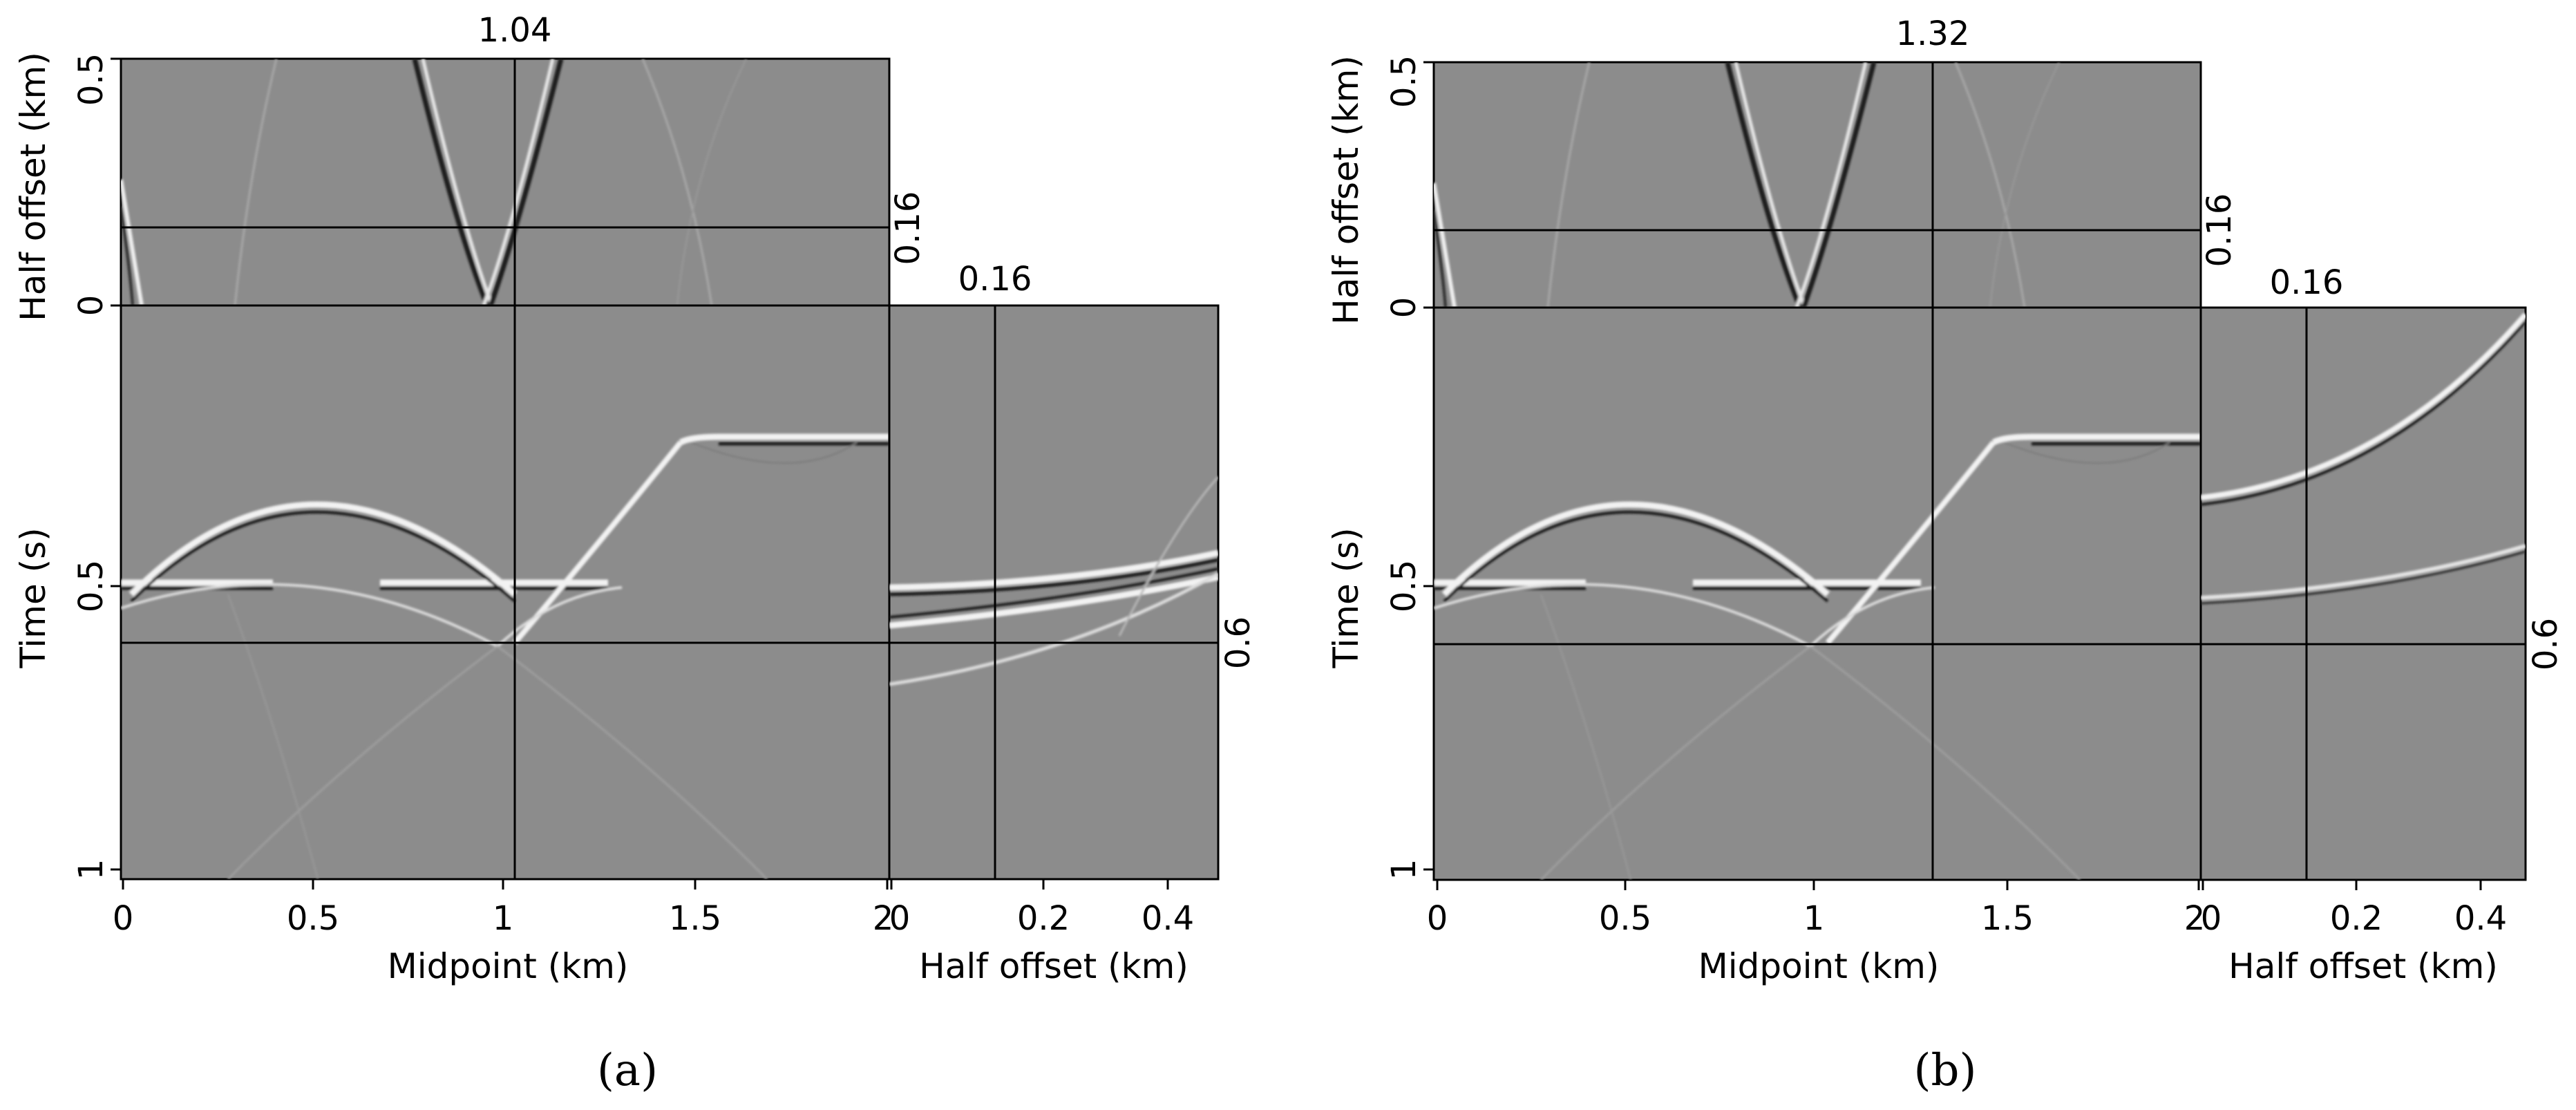  I want to click on panel-a-main-xtick: 0.5, so click(313, 919).